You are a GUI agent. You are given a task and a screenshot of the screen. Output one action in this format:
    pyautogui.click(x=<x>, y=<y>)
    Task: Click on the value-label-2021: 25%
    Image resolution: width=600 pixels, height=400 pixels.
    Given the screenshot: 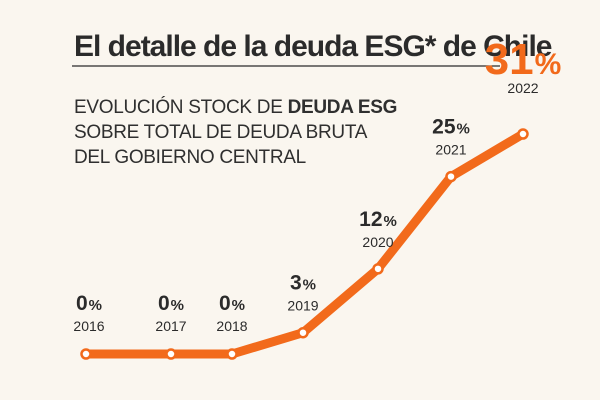 What is the action you would take?
    pyautogui.click(x=451, y=127)
    